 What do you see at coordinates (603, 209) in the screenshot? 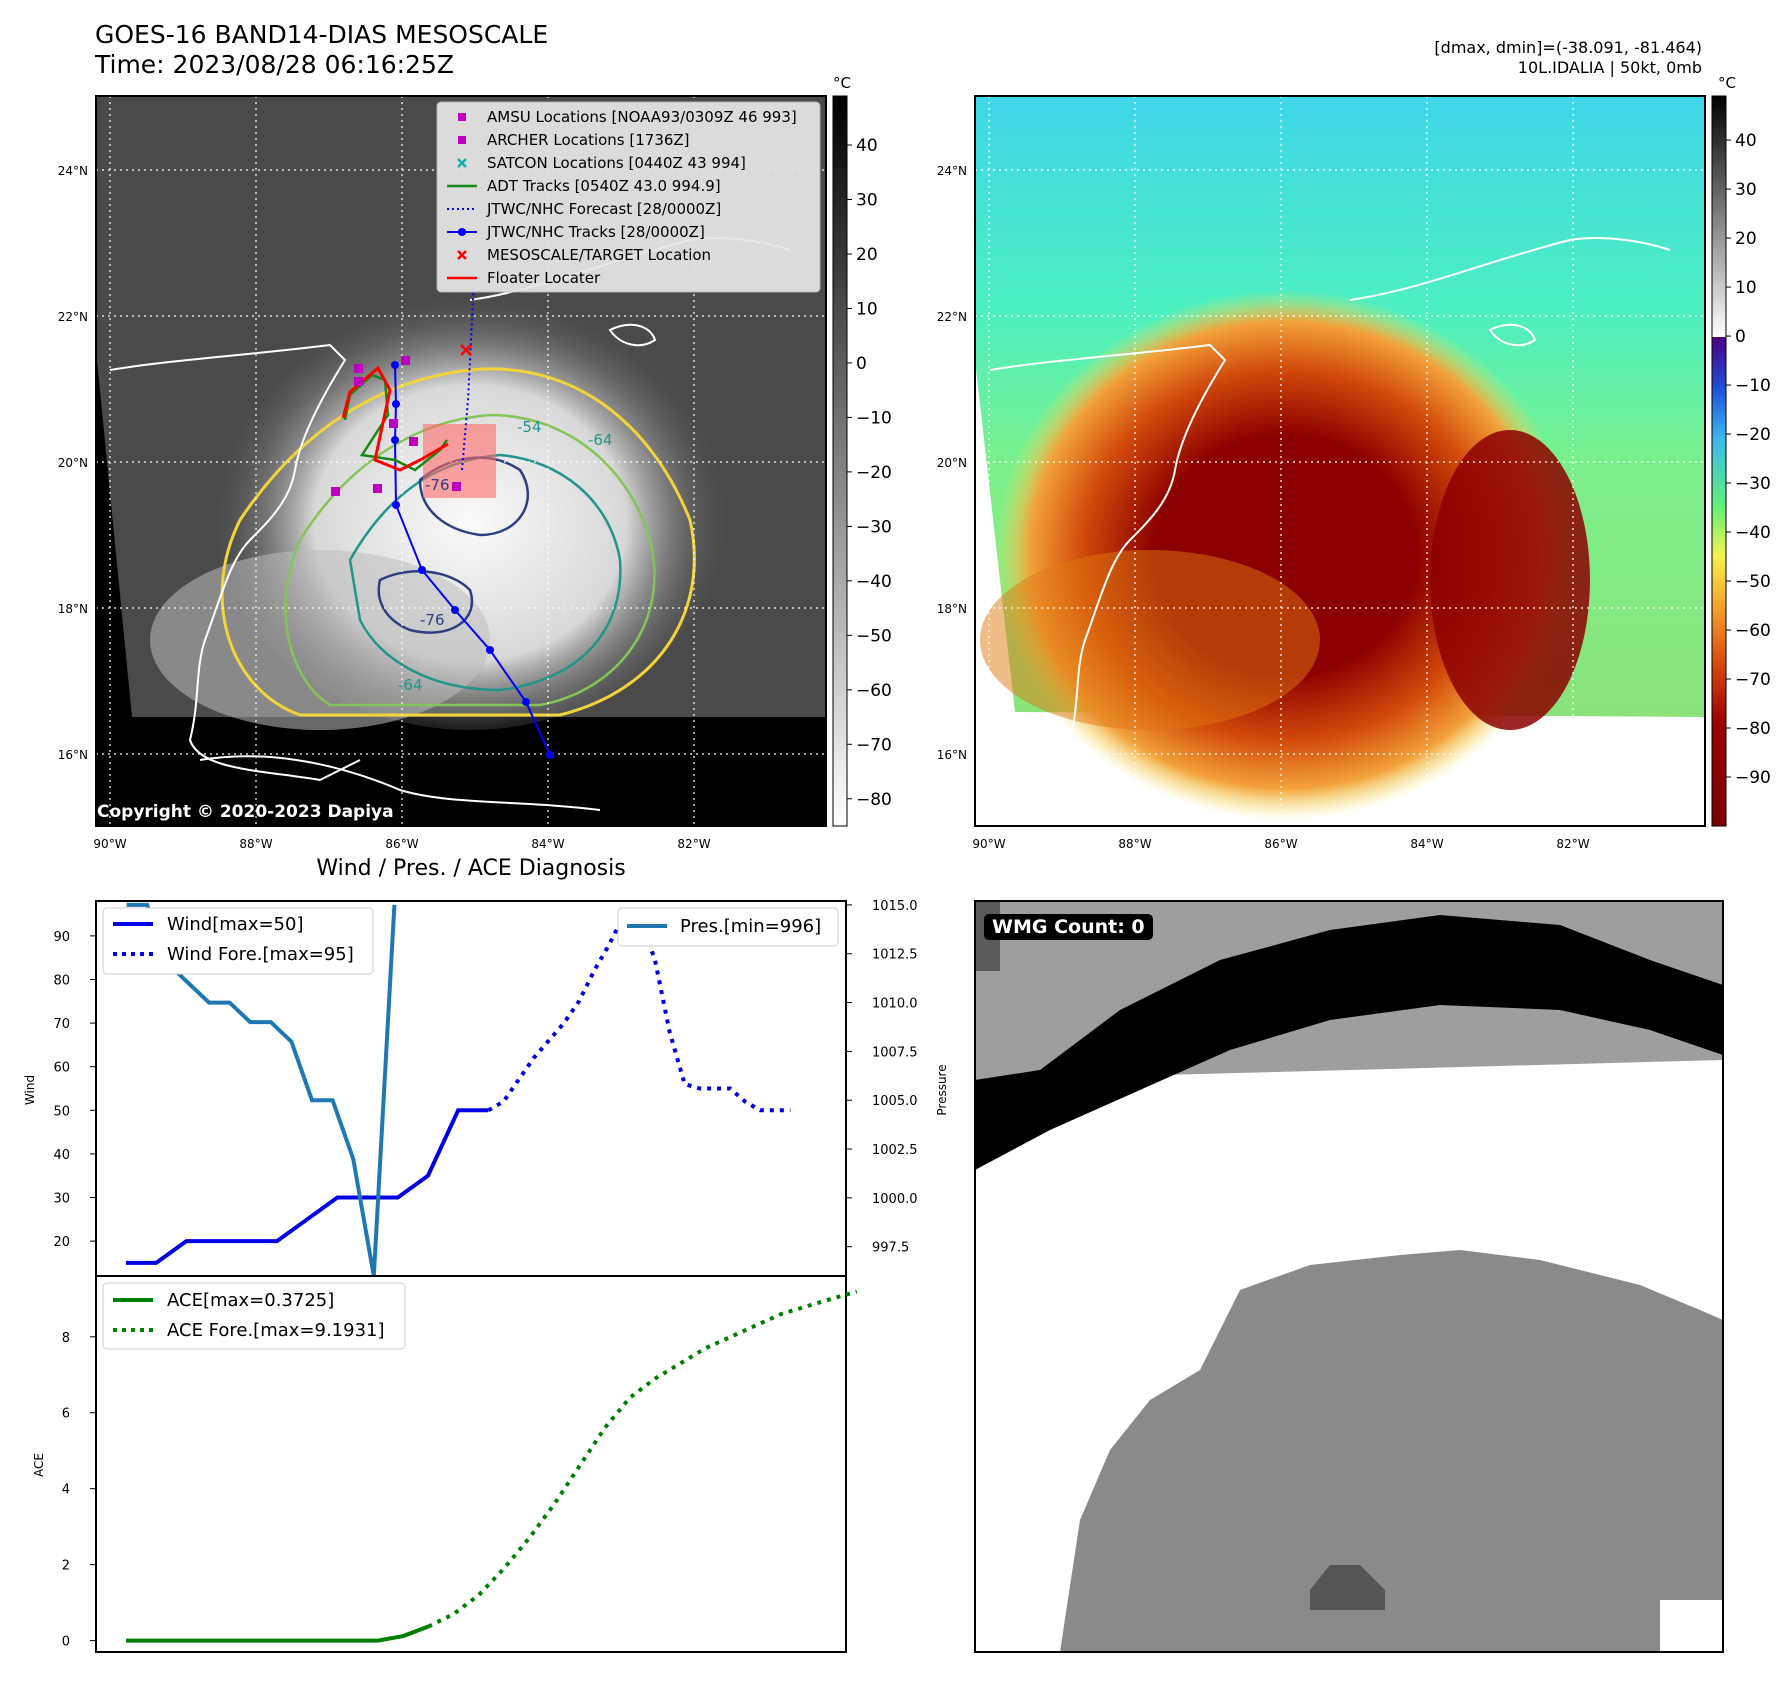
I see `map-legend-label: JTWC/NHC Forecast [28/0000Z]` at bounding box center [603, 209].